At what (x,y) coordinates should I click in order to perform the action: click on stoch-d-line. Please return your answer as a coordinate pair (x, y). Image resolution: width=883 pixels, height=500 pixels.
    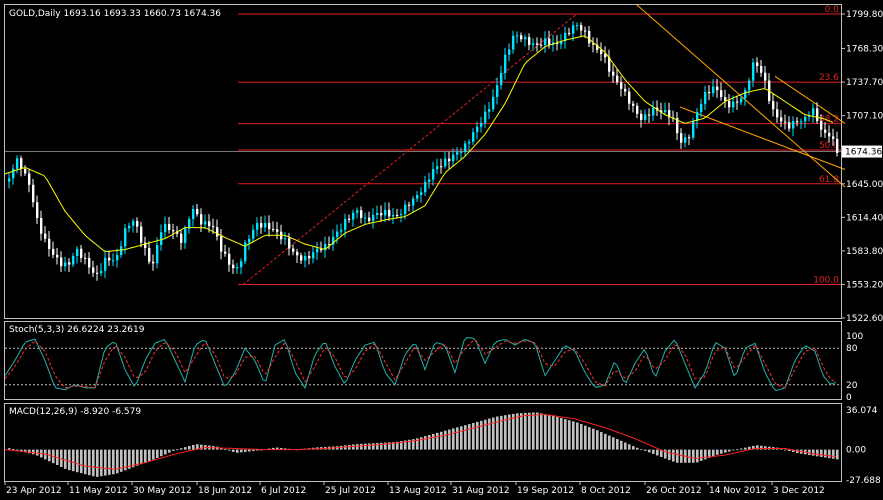
    Looking at the image, I should click on (420, 364).